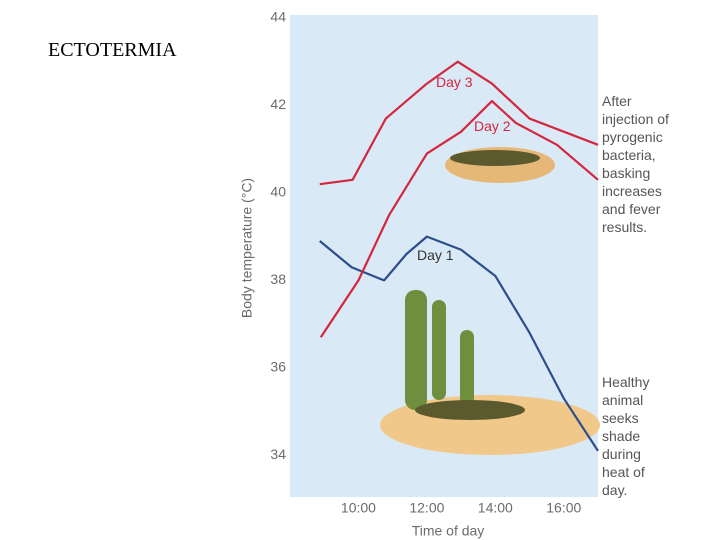  What do you see at coordinates (621, 436) in the screenshot?
I see `annotation-line: shade` at bounding box center [621, 436].